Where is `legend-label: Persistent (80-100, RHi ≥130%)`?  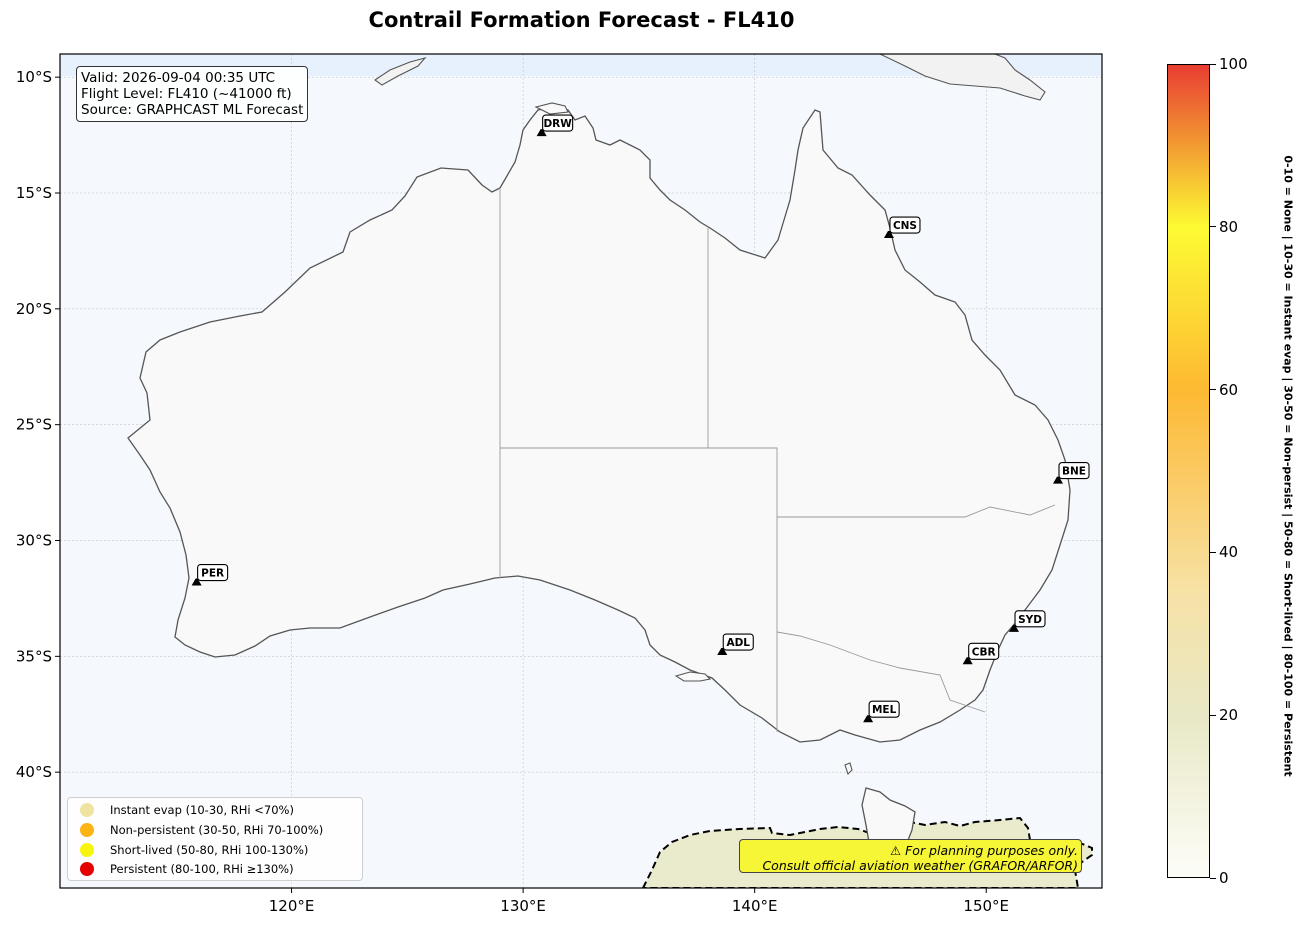
legend-label: Persistent (80-100, RHi ≥130%) is located at coordinates (202, 869).